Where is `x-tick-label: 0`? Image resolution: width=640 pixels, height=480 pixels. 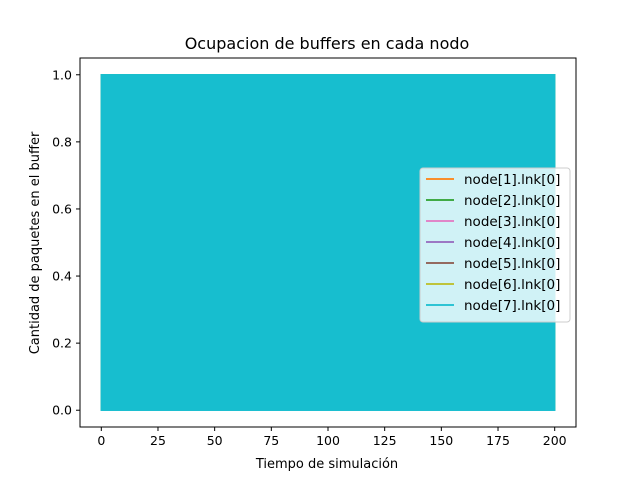
x-tick-label: 0 is located at coordinates (101, 440).